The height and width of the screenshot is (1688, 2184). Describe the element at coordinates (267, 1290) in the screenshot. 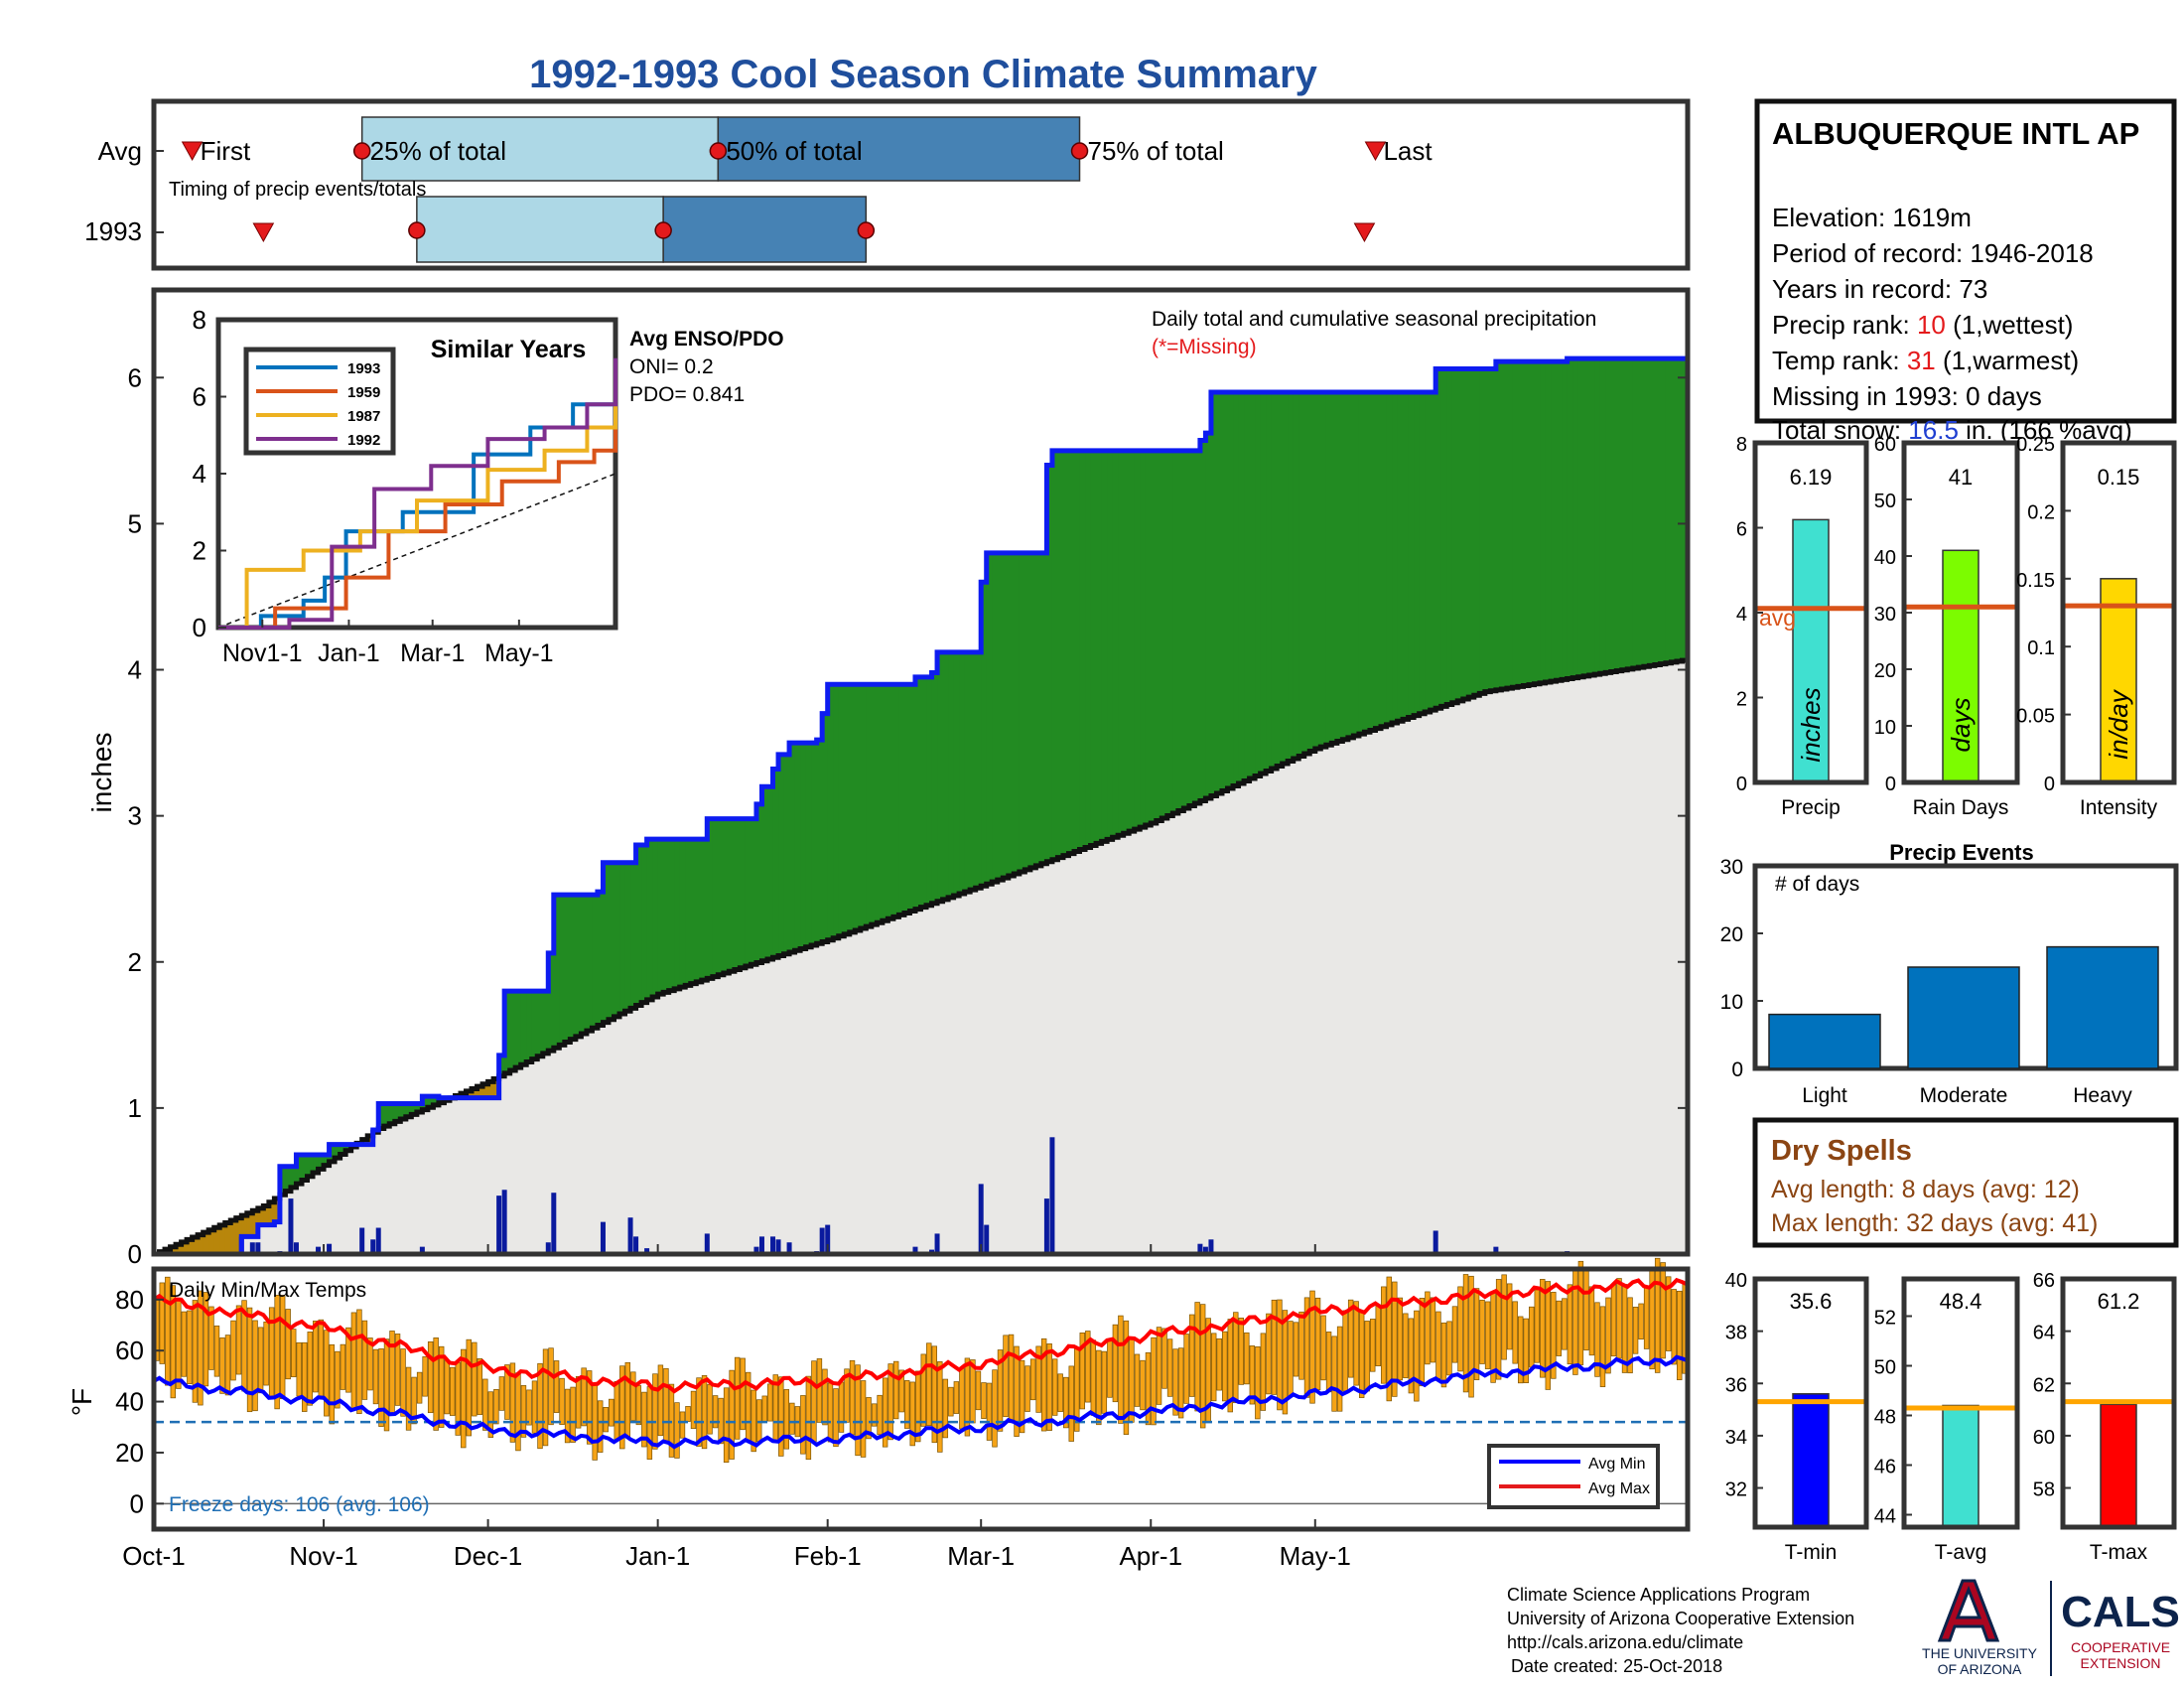

I see `temp-chart-title: Daily Min/Max Temps` at that location.